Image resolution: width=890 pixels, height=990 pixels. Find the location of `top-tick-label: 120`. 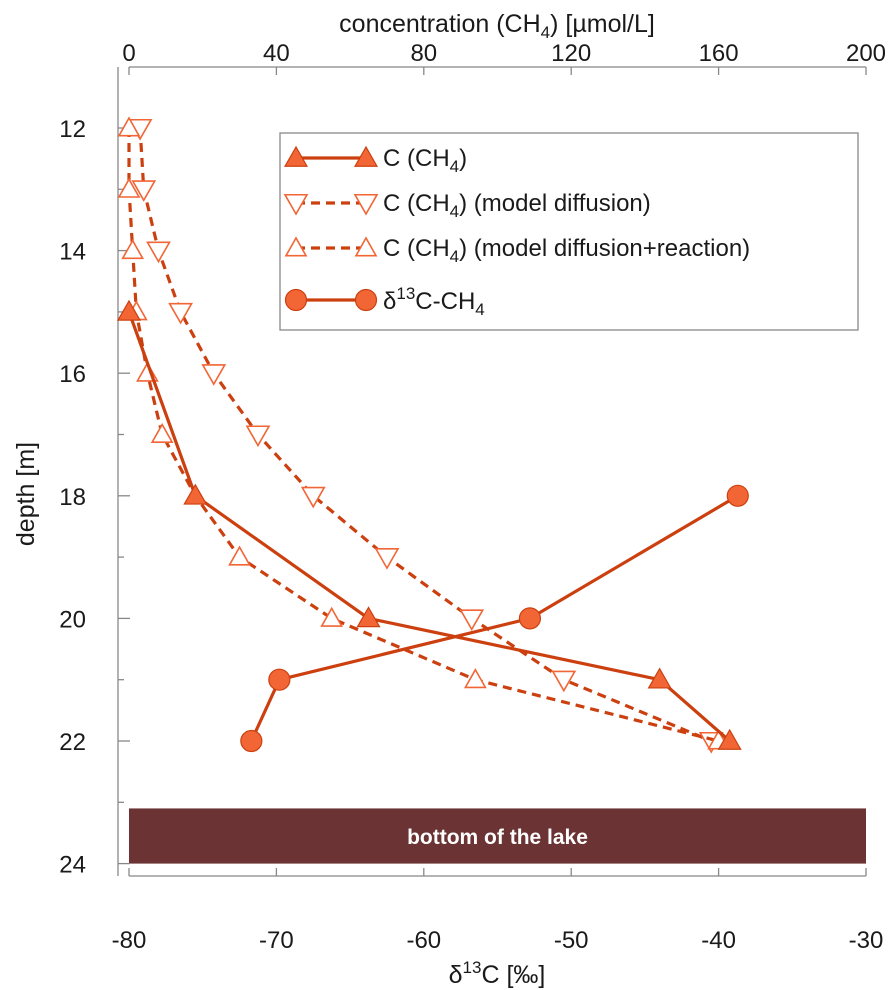

top-tick-label: 120 is located at coordinates (571, 53).